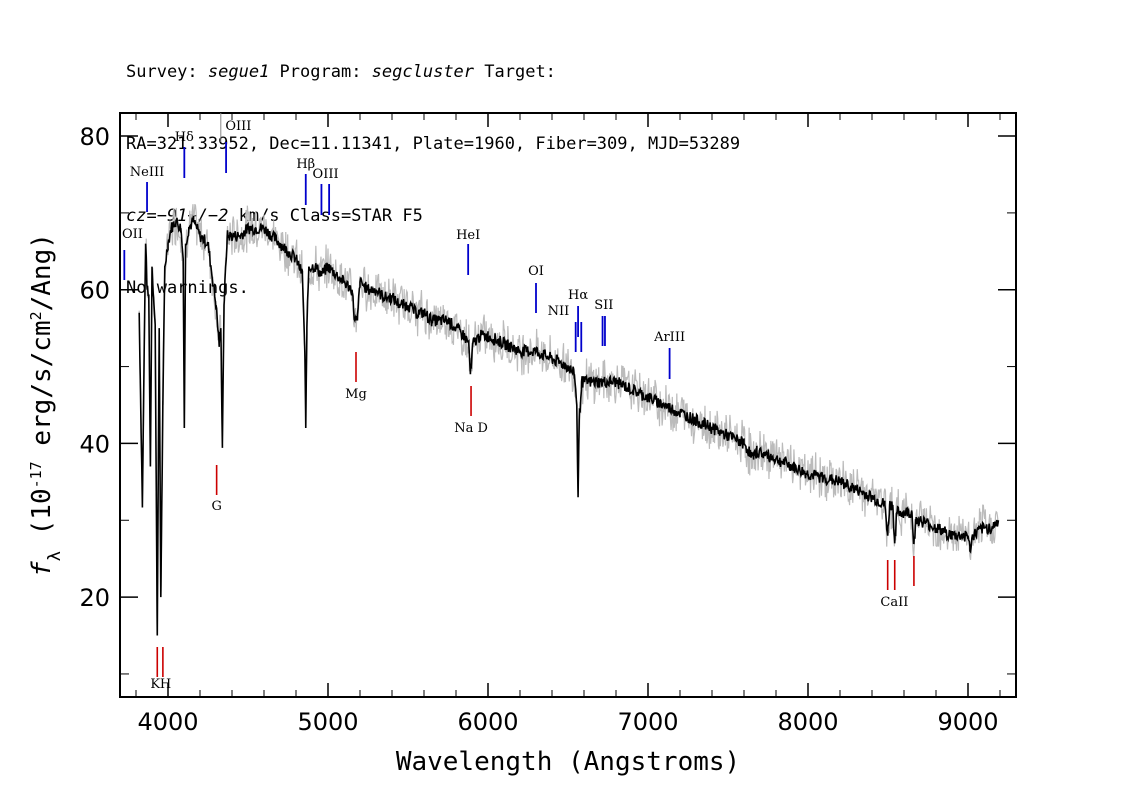 The image size is (1134, 810). What do you see at coordinates (894, 602) in the screenshot?
I see `absorption-line-label: CaII` at bounding box center [894, 602].